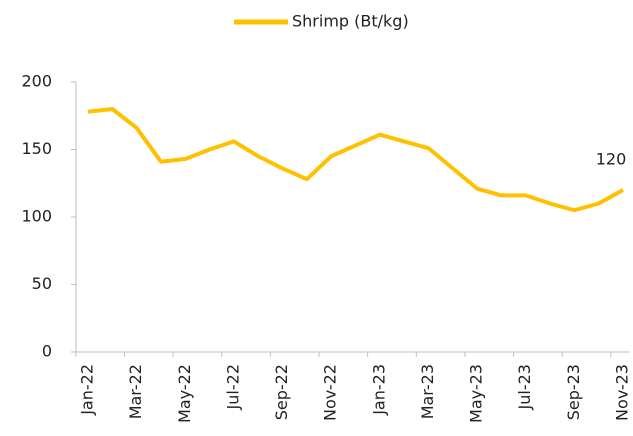 This screenshot has width=633, height=436. I want to click on legend-label: Shrimp (Bt/kg), so click(350, 21).